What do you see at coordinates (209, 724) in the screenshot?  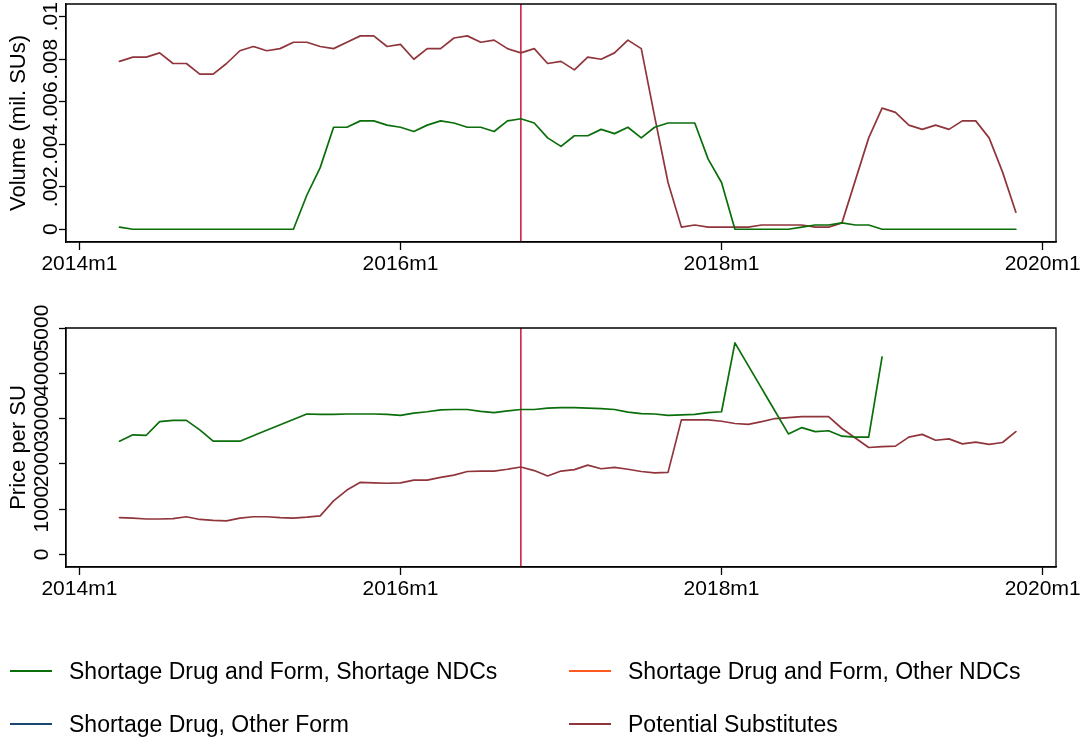 I see `legend-label: Shortage Drug, Other Form` at bounding box center [209, 724].